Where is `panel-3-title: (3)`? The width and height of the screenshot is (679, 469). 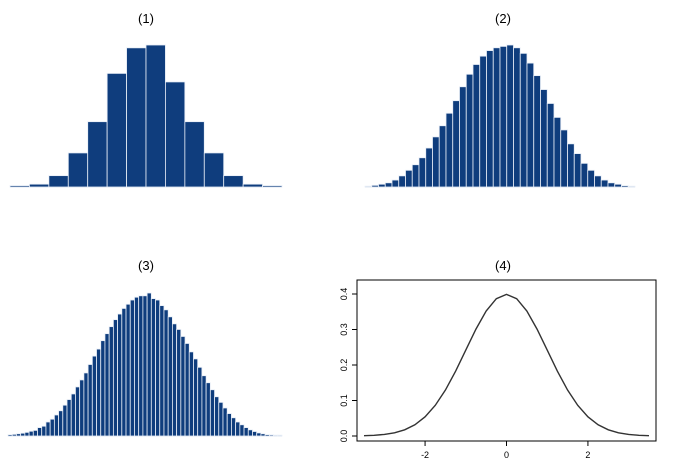
panel-3-title: (3) is located at coordinates (146, 265).